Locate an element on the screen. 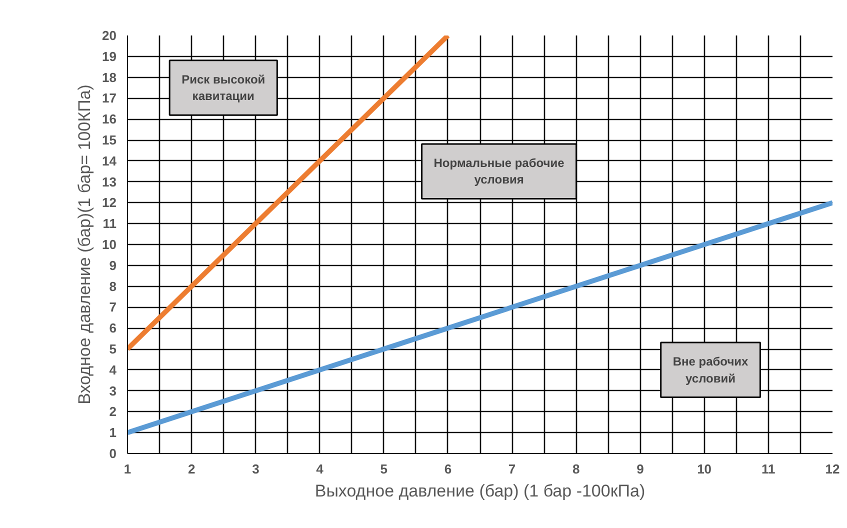  y-tick-label: 8 is located at coordinates (113, 286).